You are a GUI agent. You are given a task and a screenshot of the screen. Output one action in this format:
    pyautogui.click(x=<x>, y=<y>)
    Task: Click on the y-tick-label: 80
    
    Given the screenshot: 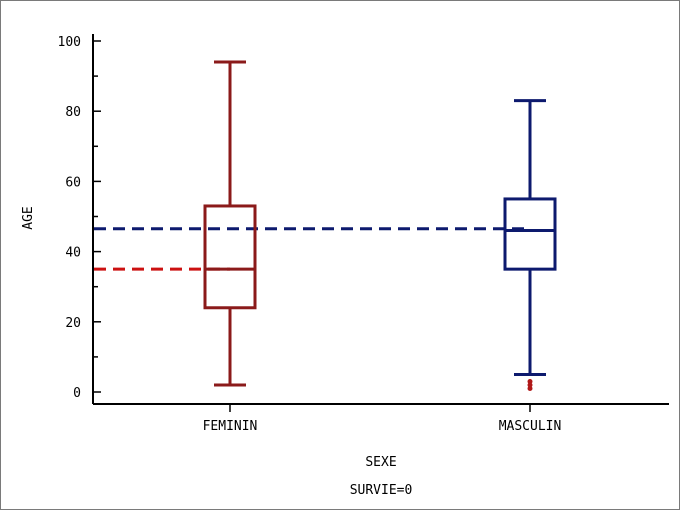 What is the action you would take?
    pyautogui.click(x=73, y=112)
    